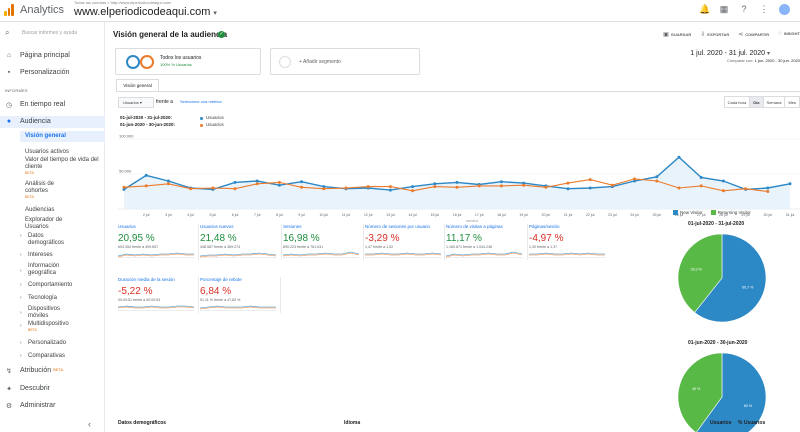 The height and width of the screenshot is (432, 800). I want to click on granularity-hour-button: Cada hora, so click(737, 102).